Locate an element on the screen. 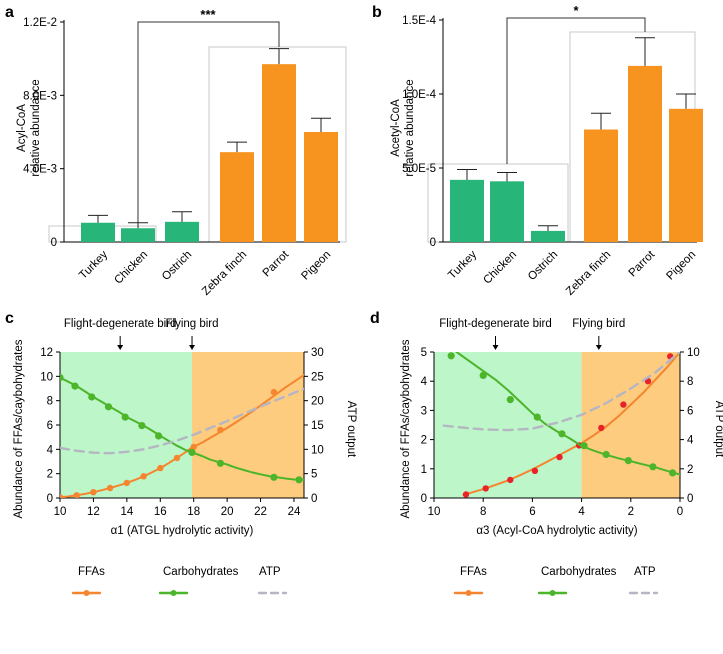 Image resolution: width=723 pixels, height=654 pixels. y-tick-label: 3 is located at coordinates (424, 411).